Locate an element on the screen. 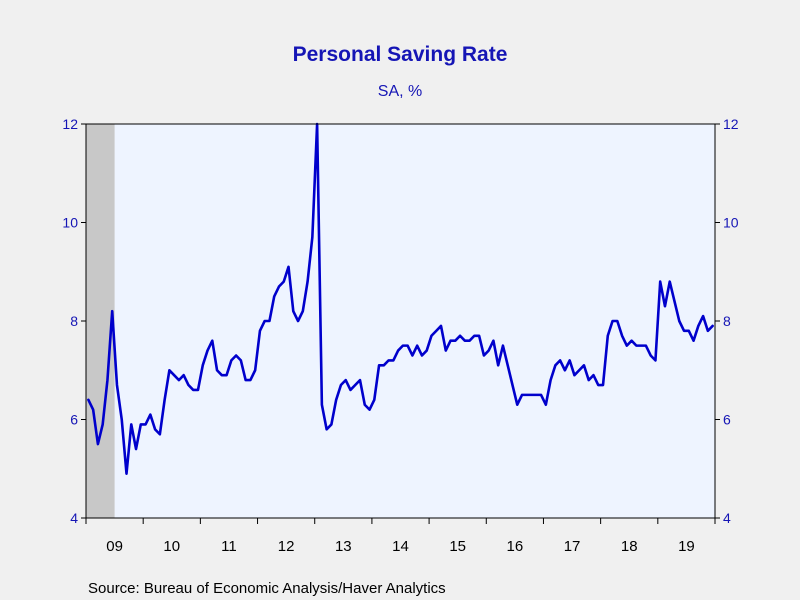 This screenshot has height=600, width=800. y-tick-label-left: 8 is located at coordinates (74, 321).